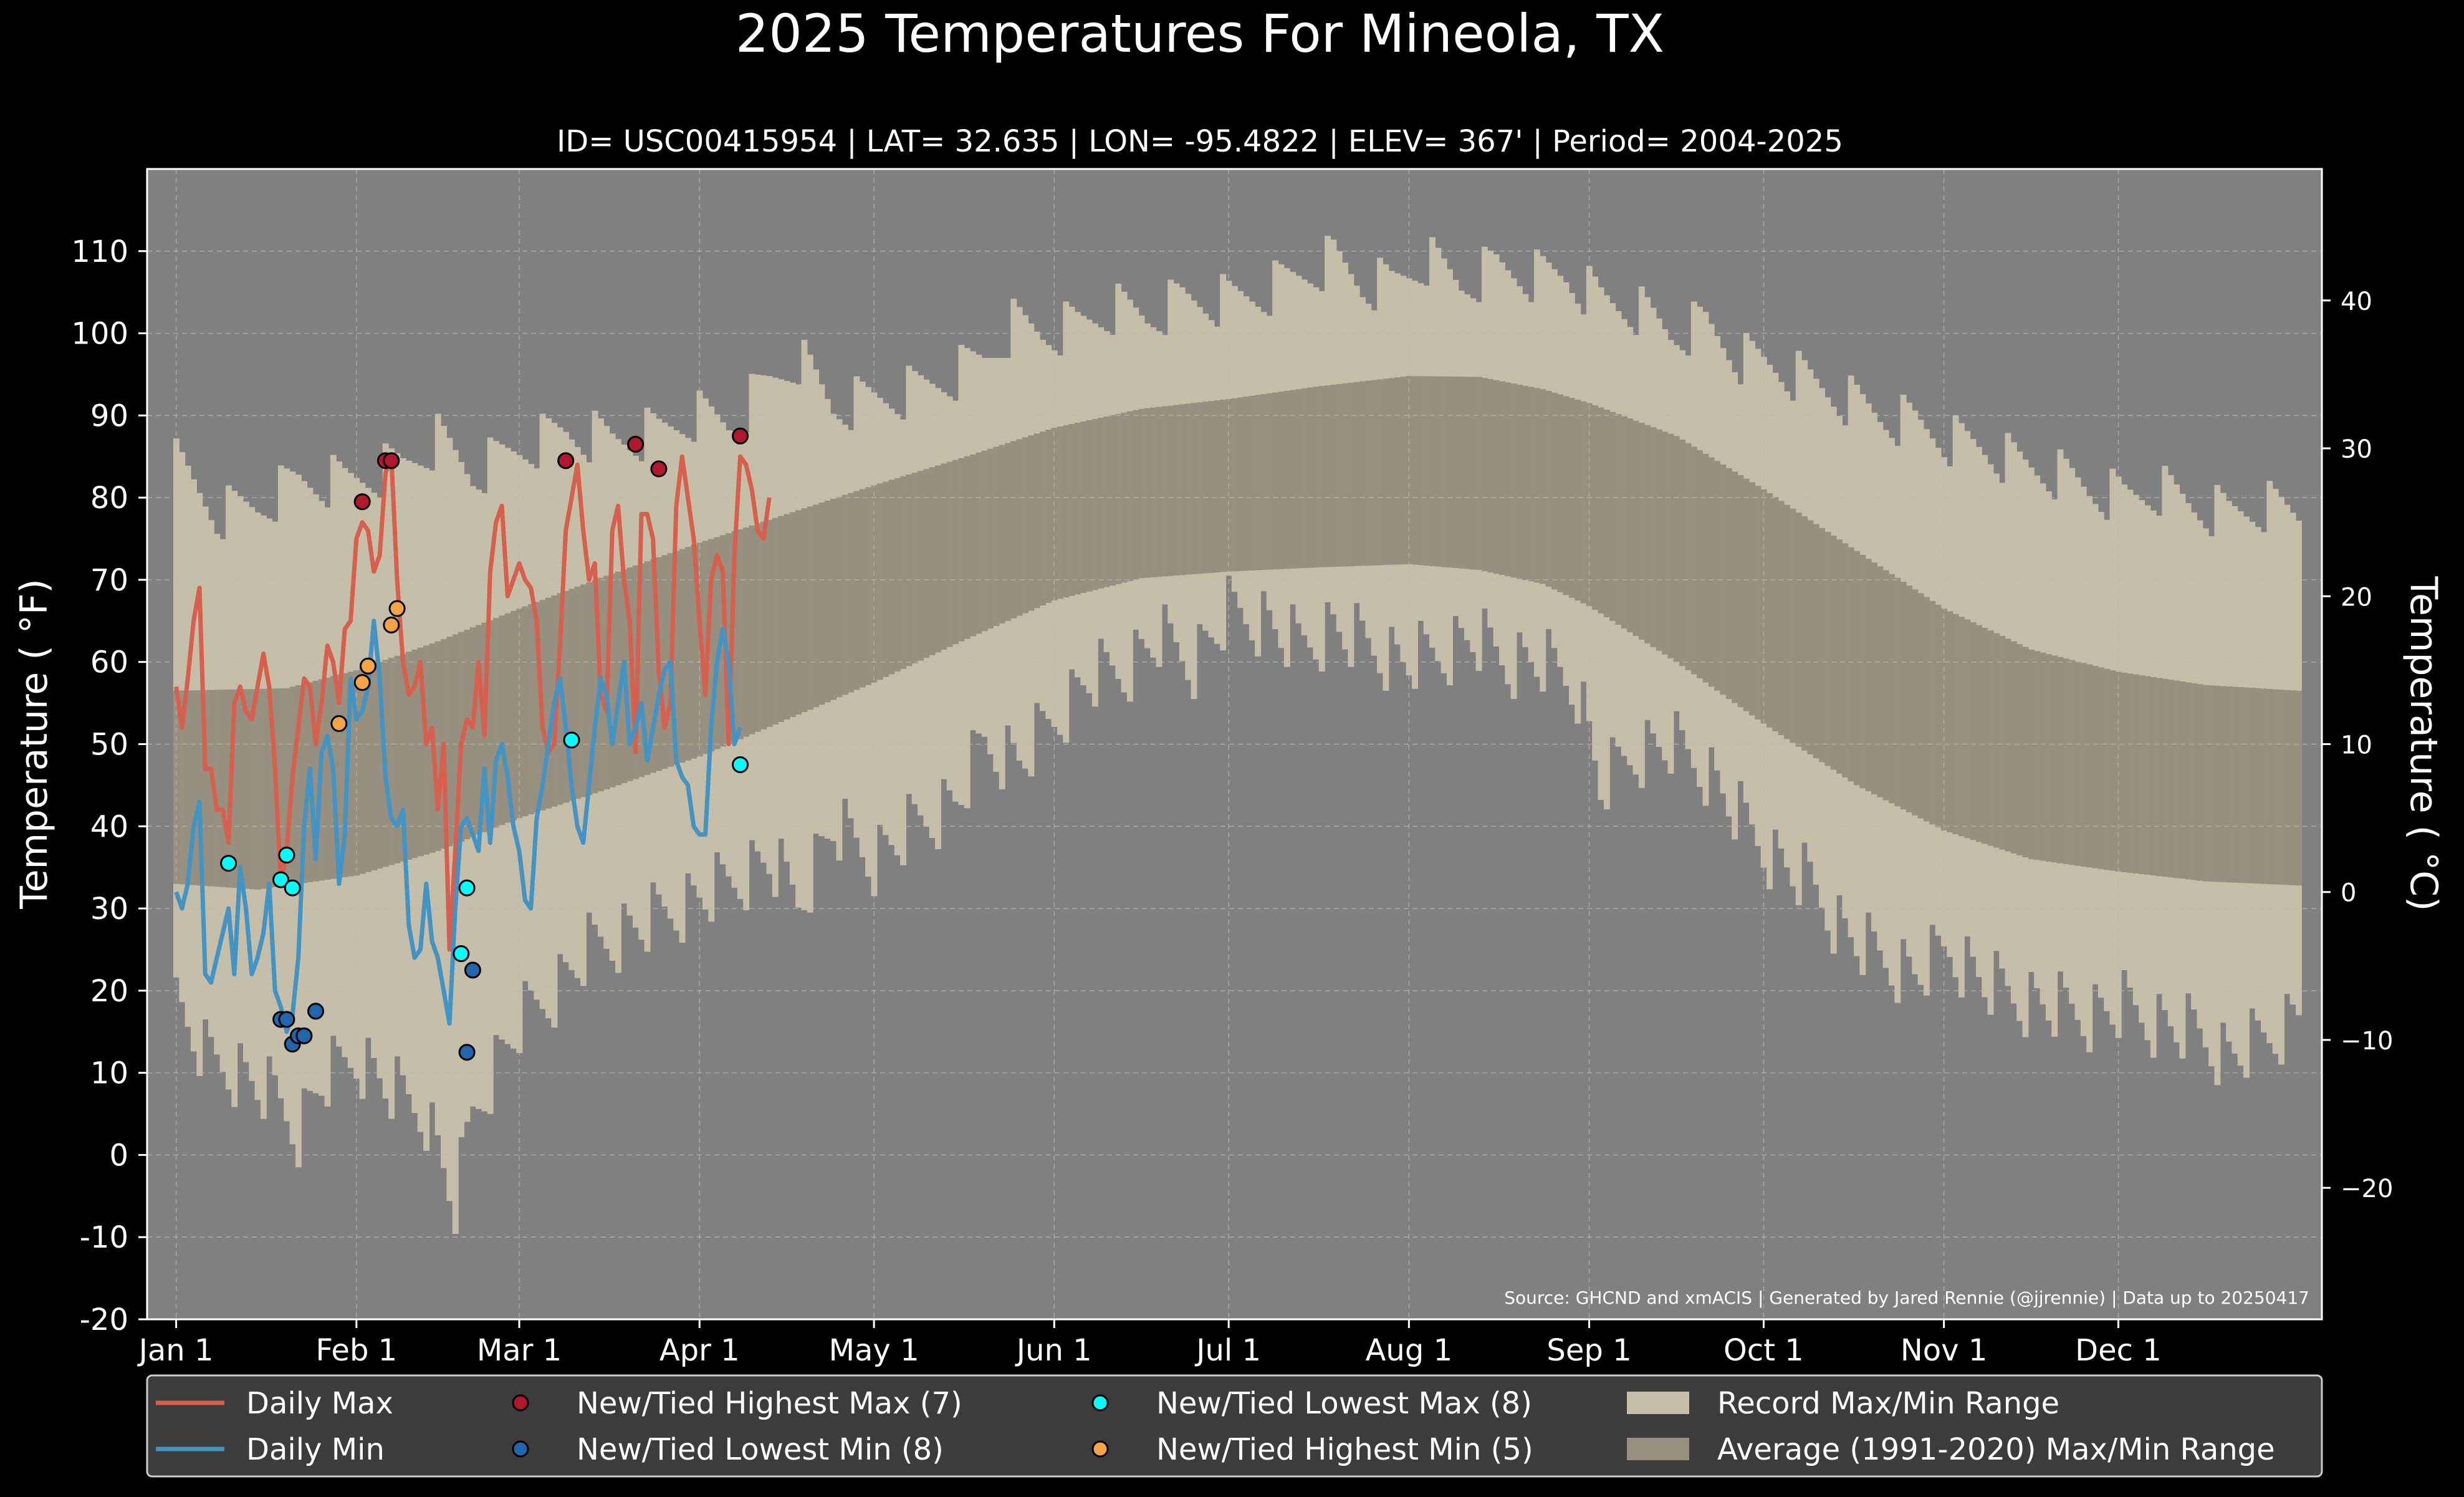 The image size is (2464, 1497). Describe the element at coordinates (2348, 893) in the screenshot. I see `y2-tick-label: 0` at that location.